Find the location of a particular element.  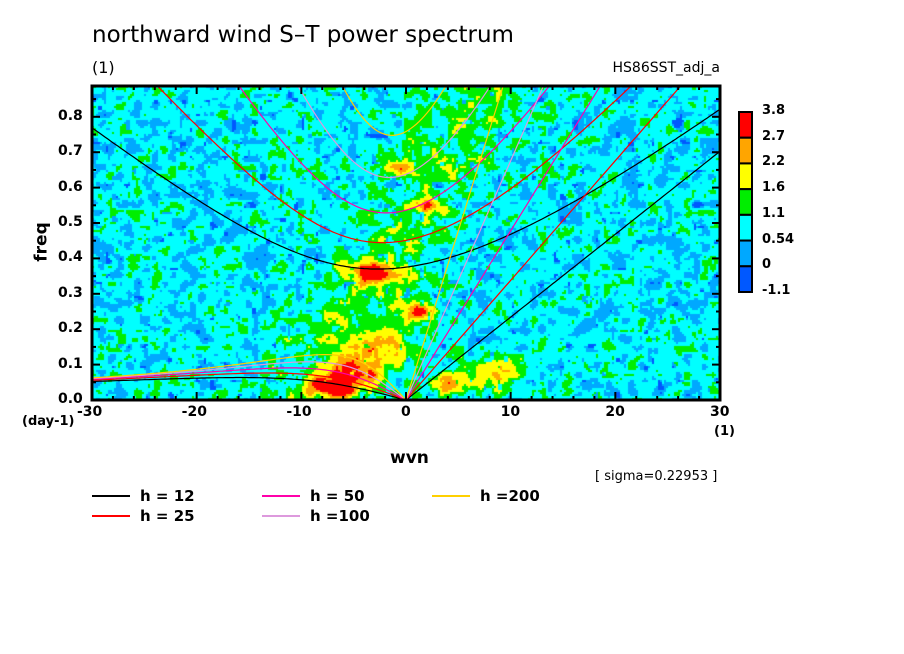

ig-curve-h25 is located at coordinates (394, 165).